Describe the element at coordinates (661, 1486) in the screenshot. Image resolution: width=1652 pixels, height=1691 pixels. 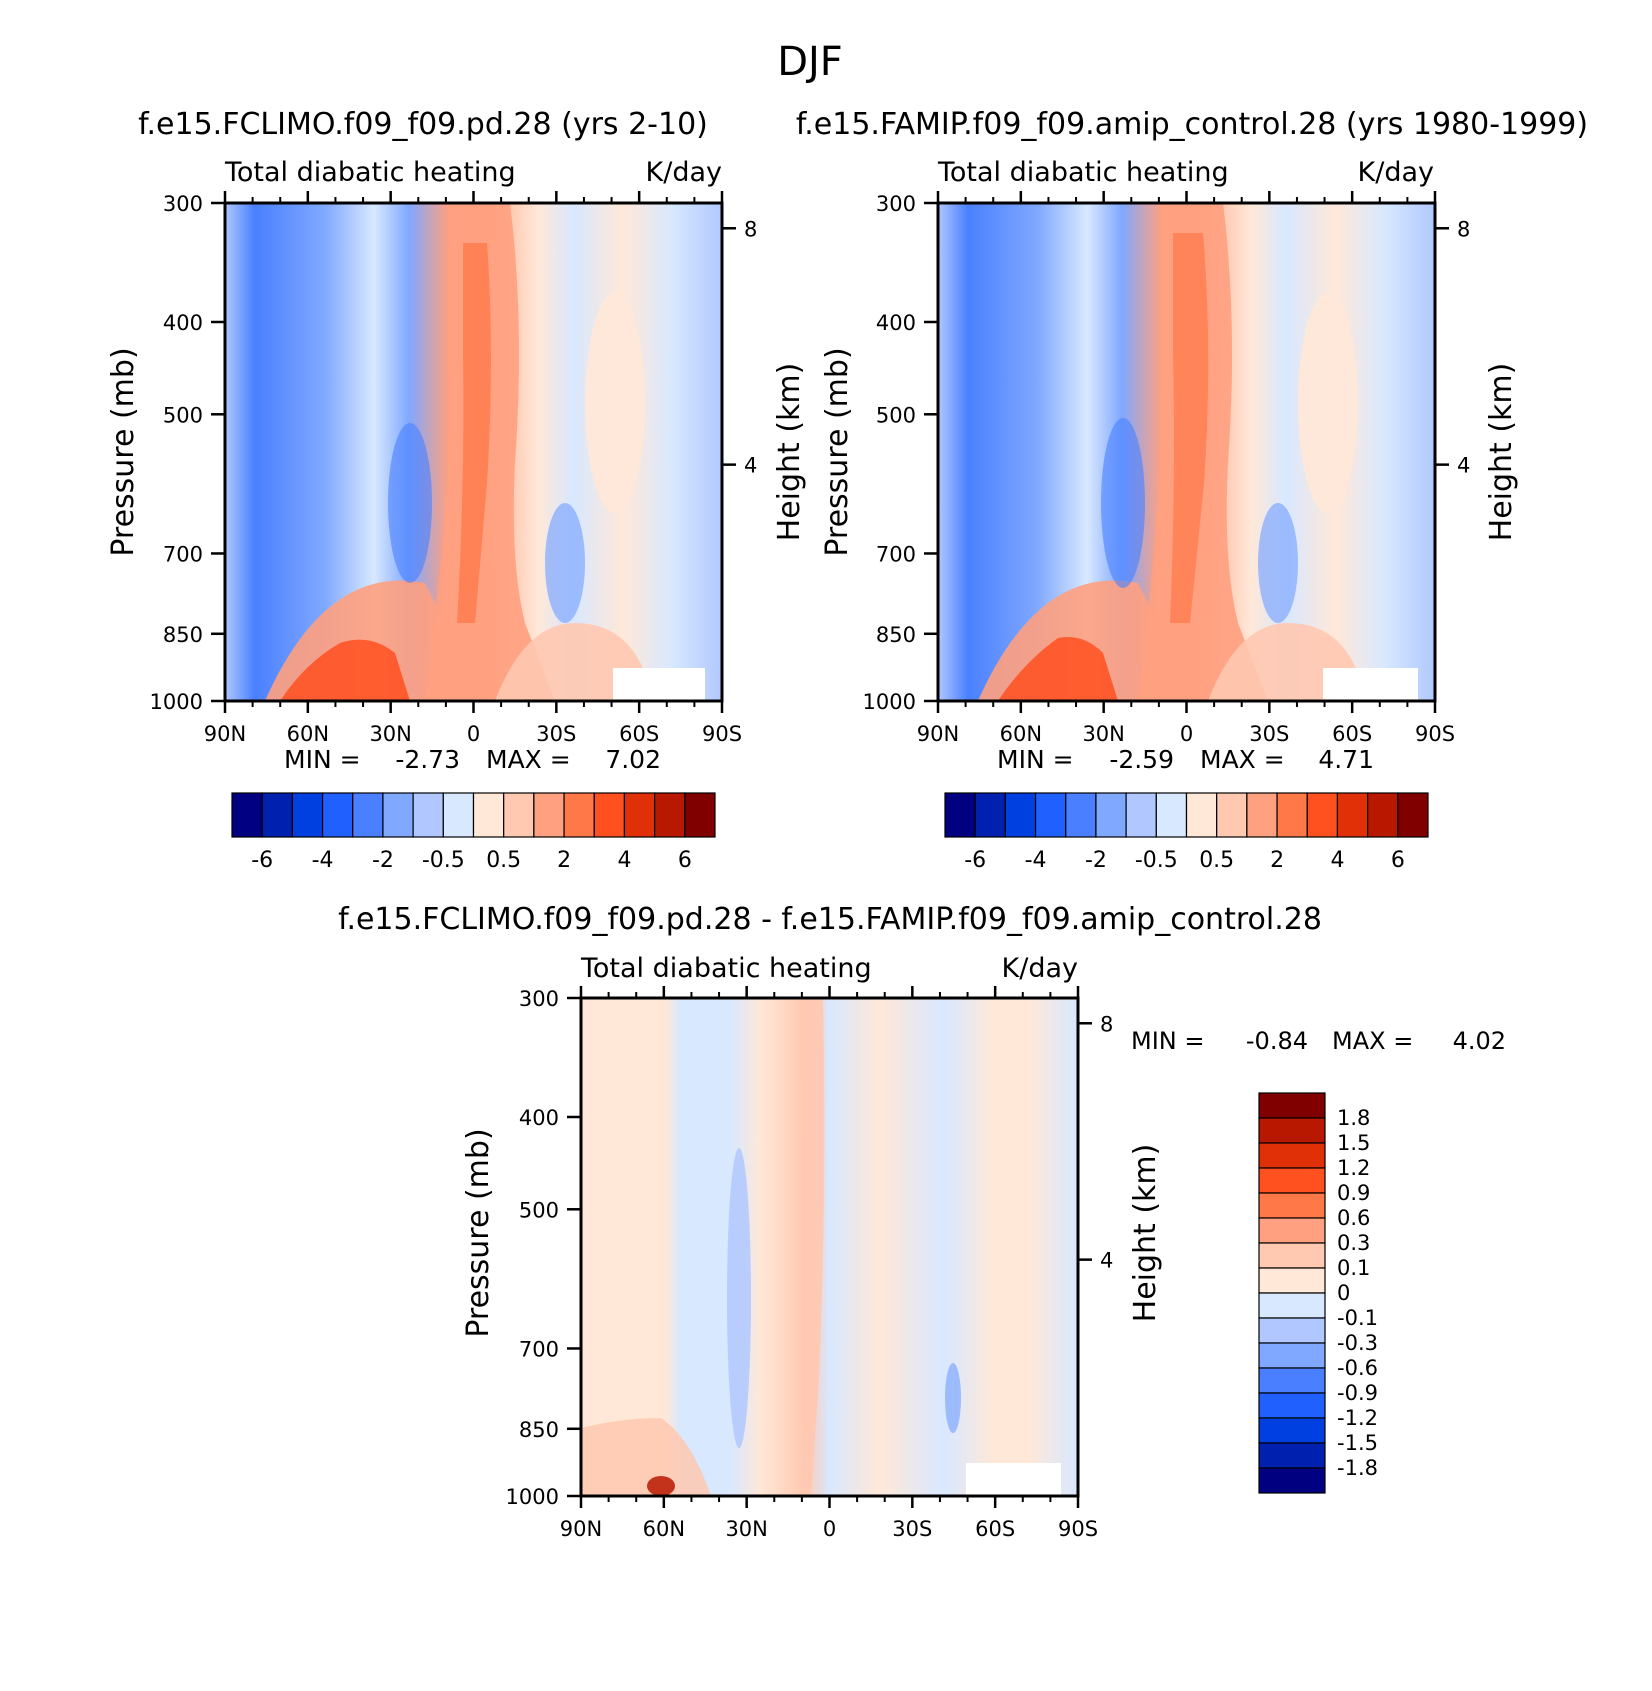
I see `panel-3-field-nh-storm-track-core` at that location.